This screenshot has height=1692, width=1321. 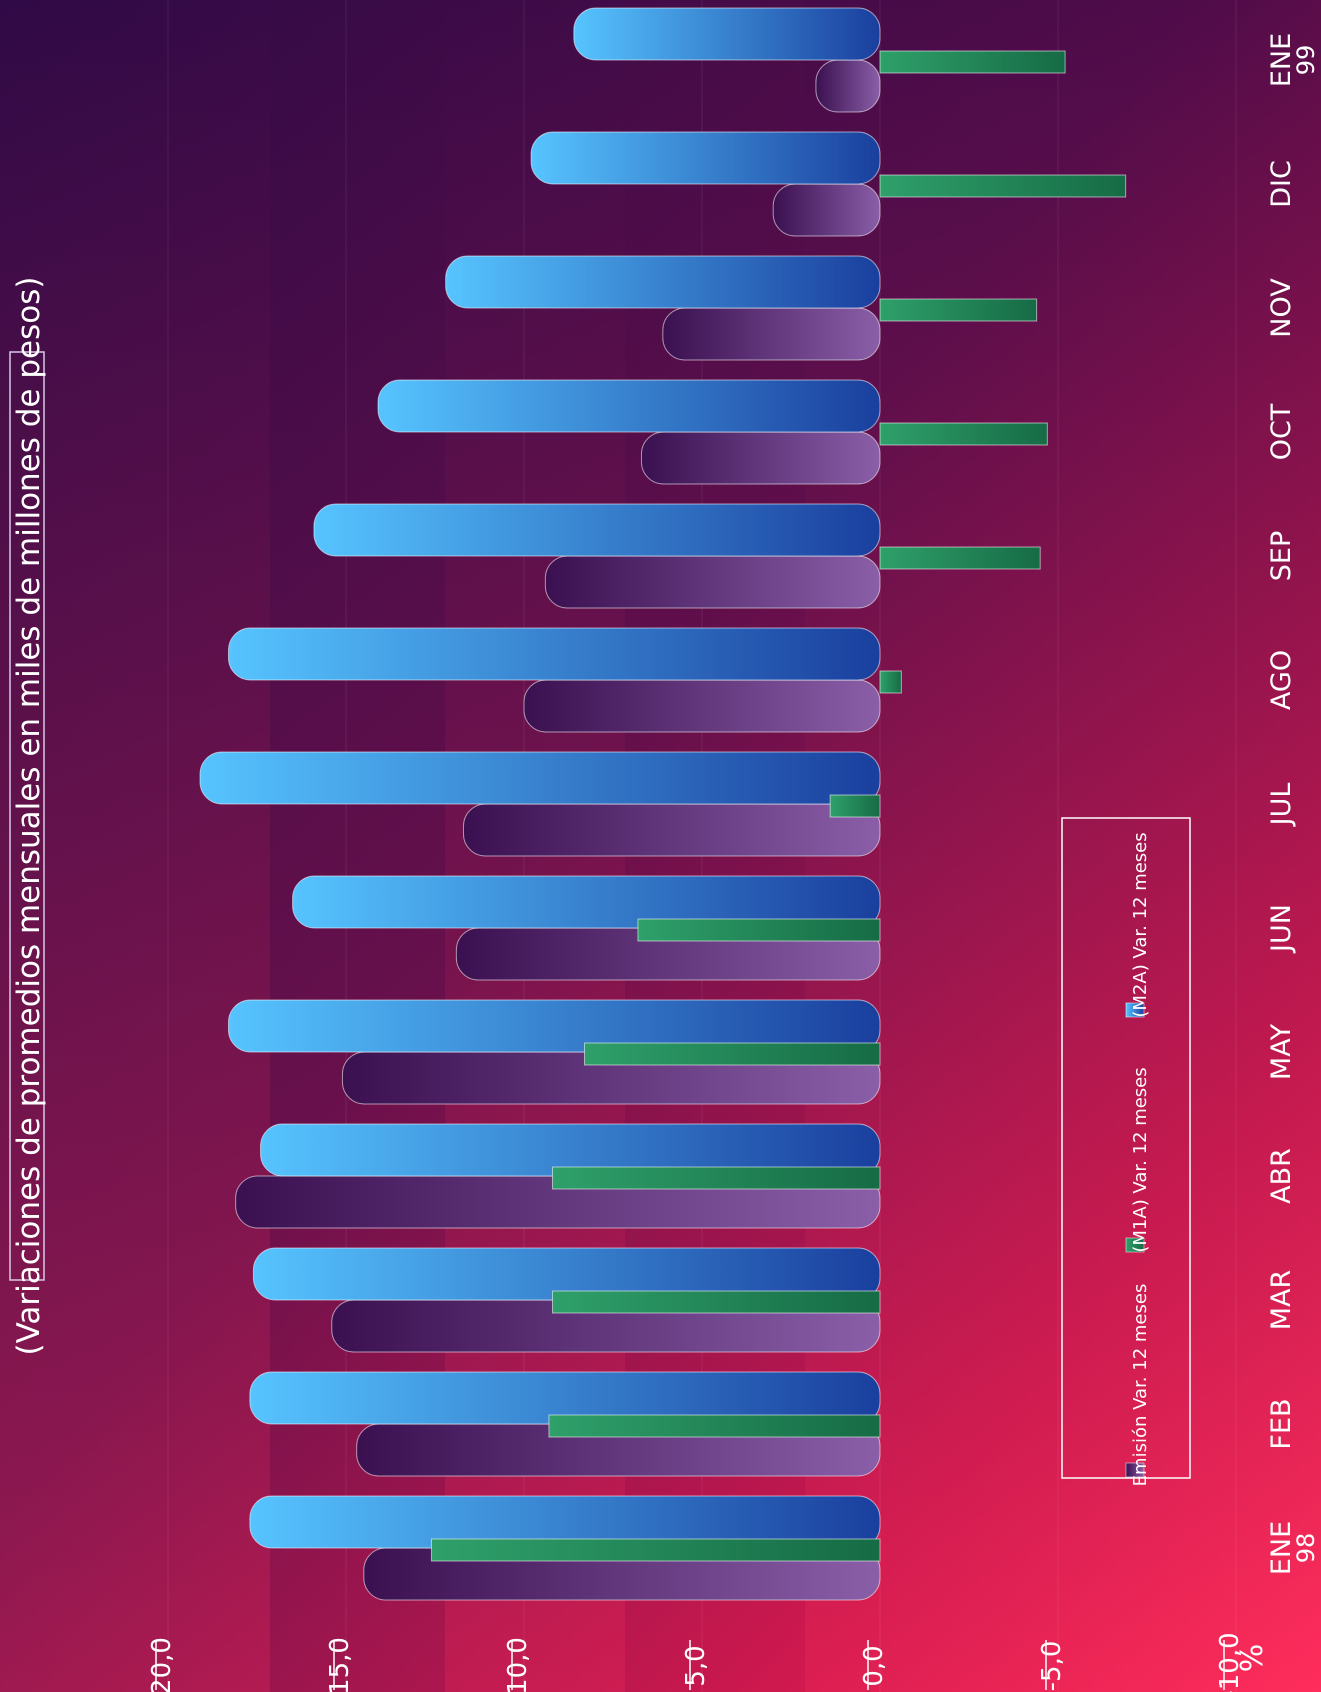 I want to click on category-label-text: FEB, so click(x=1281, y=1423).